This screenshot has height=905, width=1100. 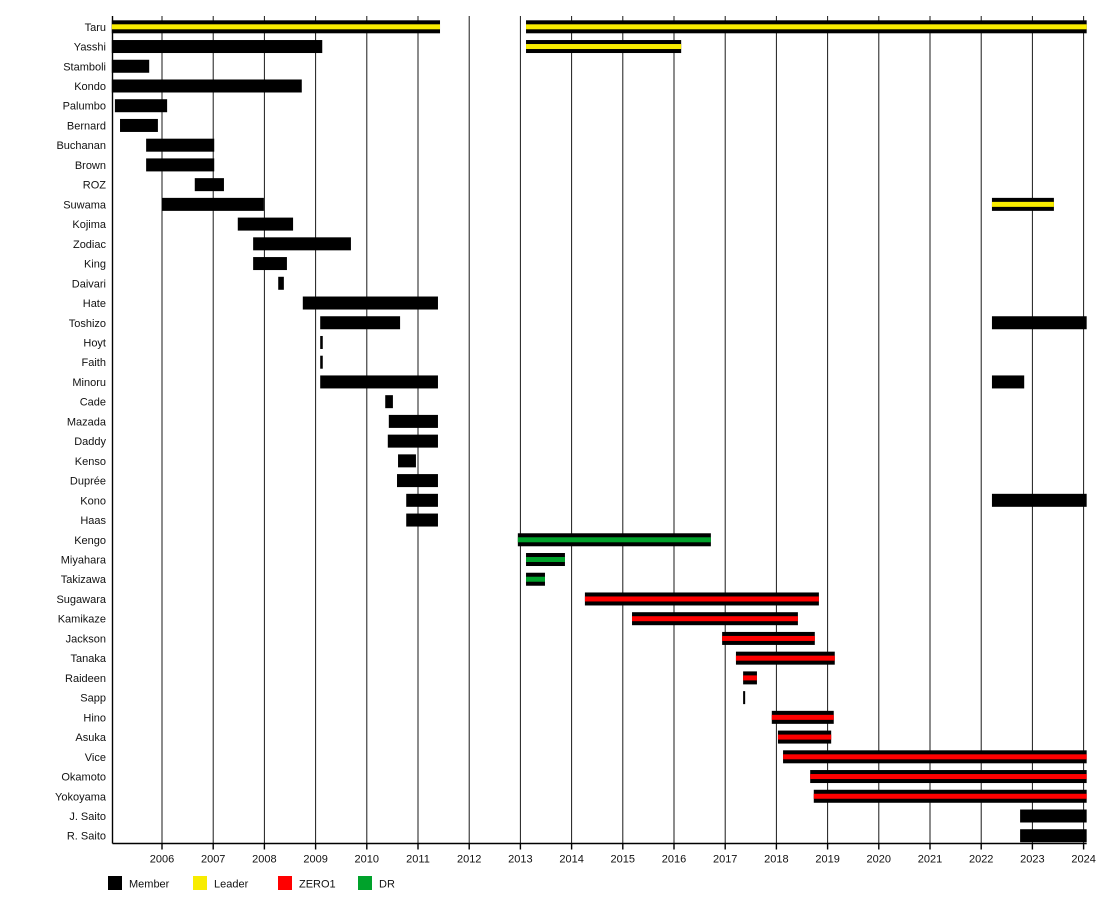 What do you see at coordinates (200, 883) in the screenshot?
I see `legend-swatch-leader` at bounding box center [200, 883].